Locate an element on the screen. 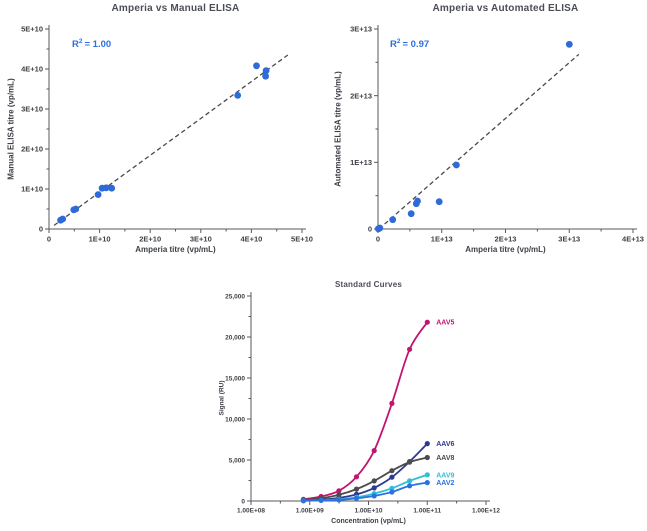 The image size is (647, 531). y-axis-title: Automated ELISA titre (vp/mL) is located at coordinates (338, 129).